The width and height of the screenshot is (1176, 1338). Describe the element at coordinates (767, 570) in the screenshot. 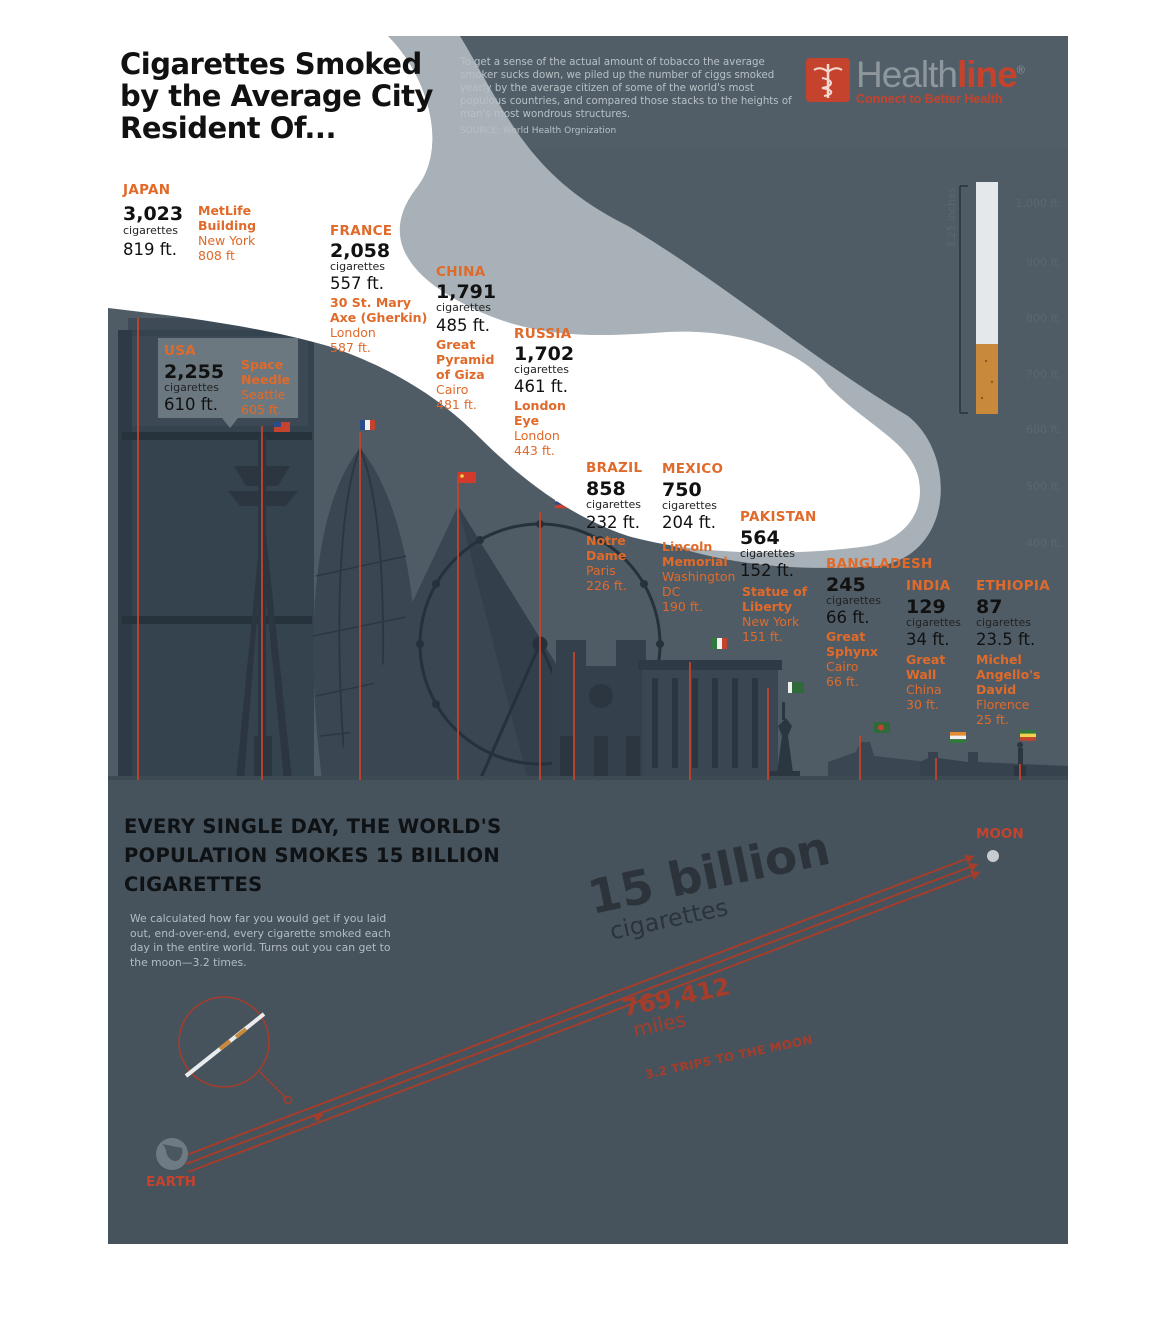

I see `pakistan-height: 152 ft.` at that location.